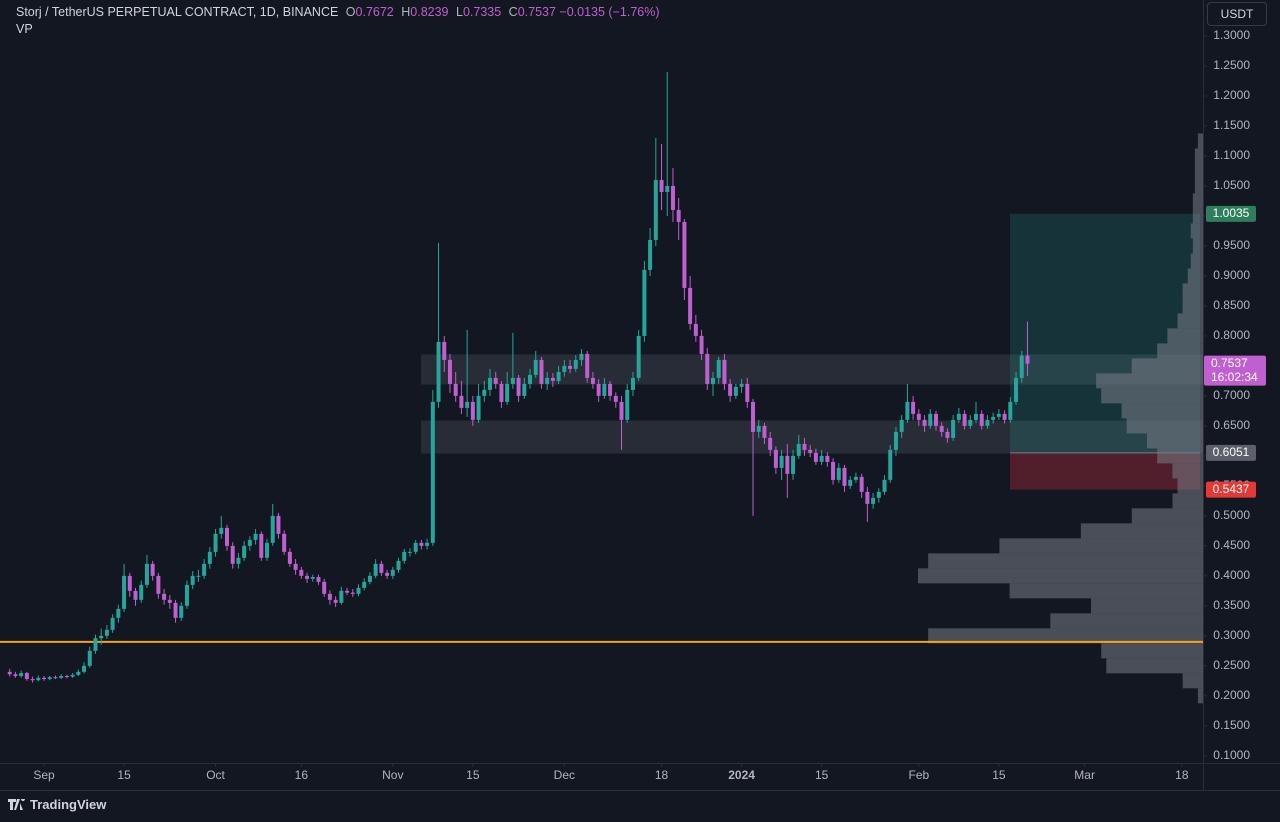  I want to click on indicator-label: VP, so click(24, 29).